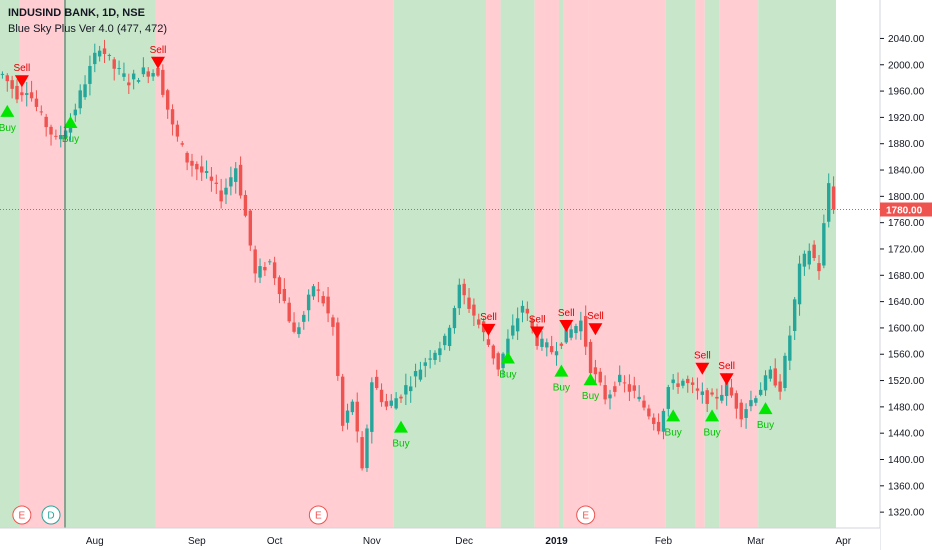 The height and width of the screenshot is (550, 932). I want to click on buy-arrow, so click(507, 357).